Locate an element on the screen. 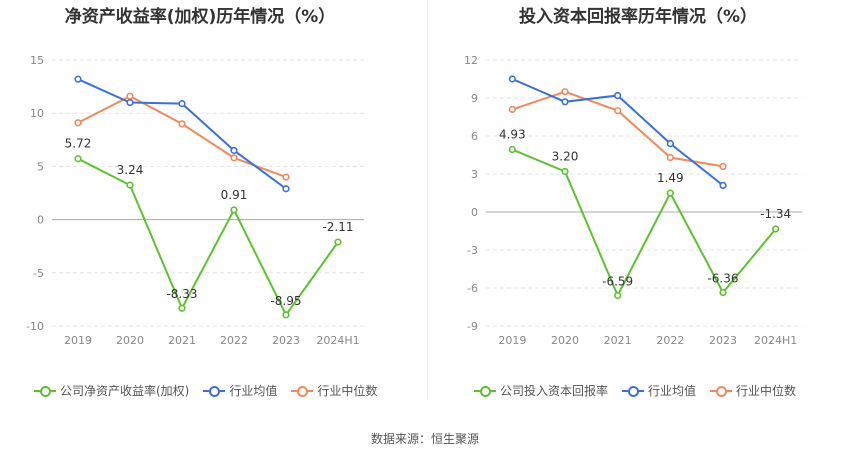 The height and width of the screenshot is (459, 850). data-label: 0.91 is located at coordinates (234, 195).